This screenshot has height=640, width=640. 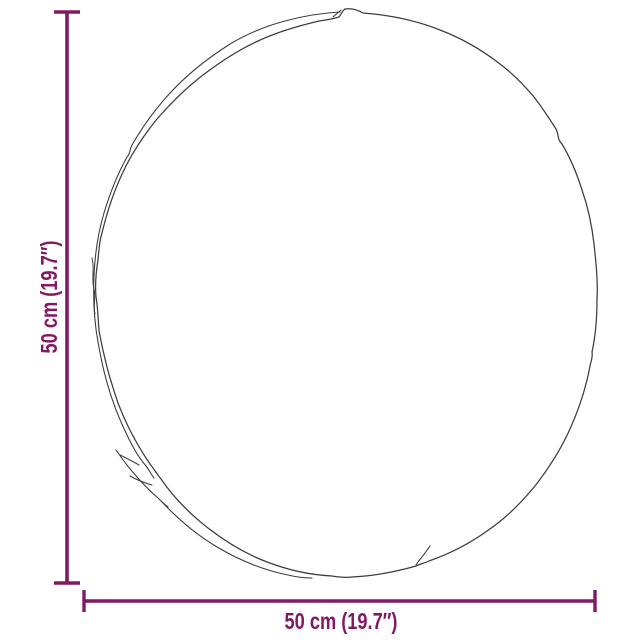 I want to click on cushion-edge-wobble, so click(x=93, y=286).